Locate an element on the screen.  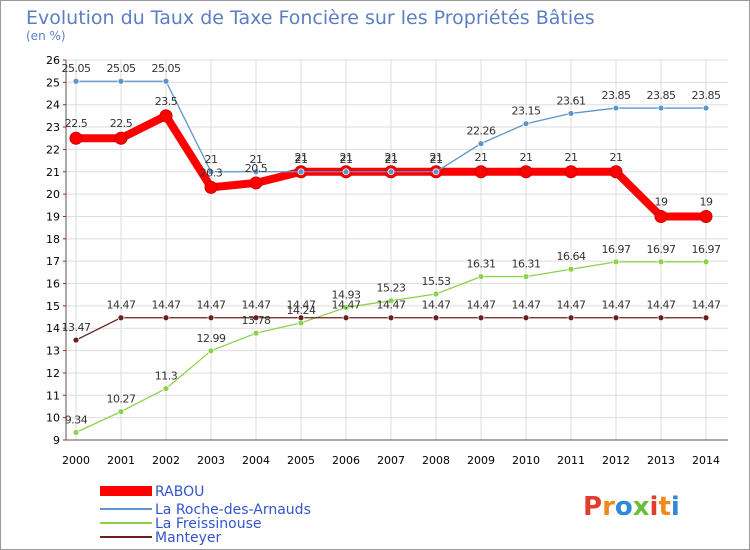
x-tick-label: 2000 is located at coordinates (76, 460).